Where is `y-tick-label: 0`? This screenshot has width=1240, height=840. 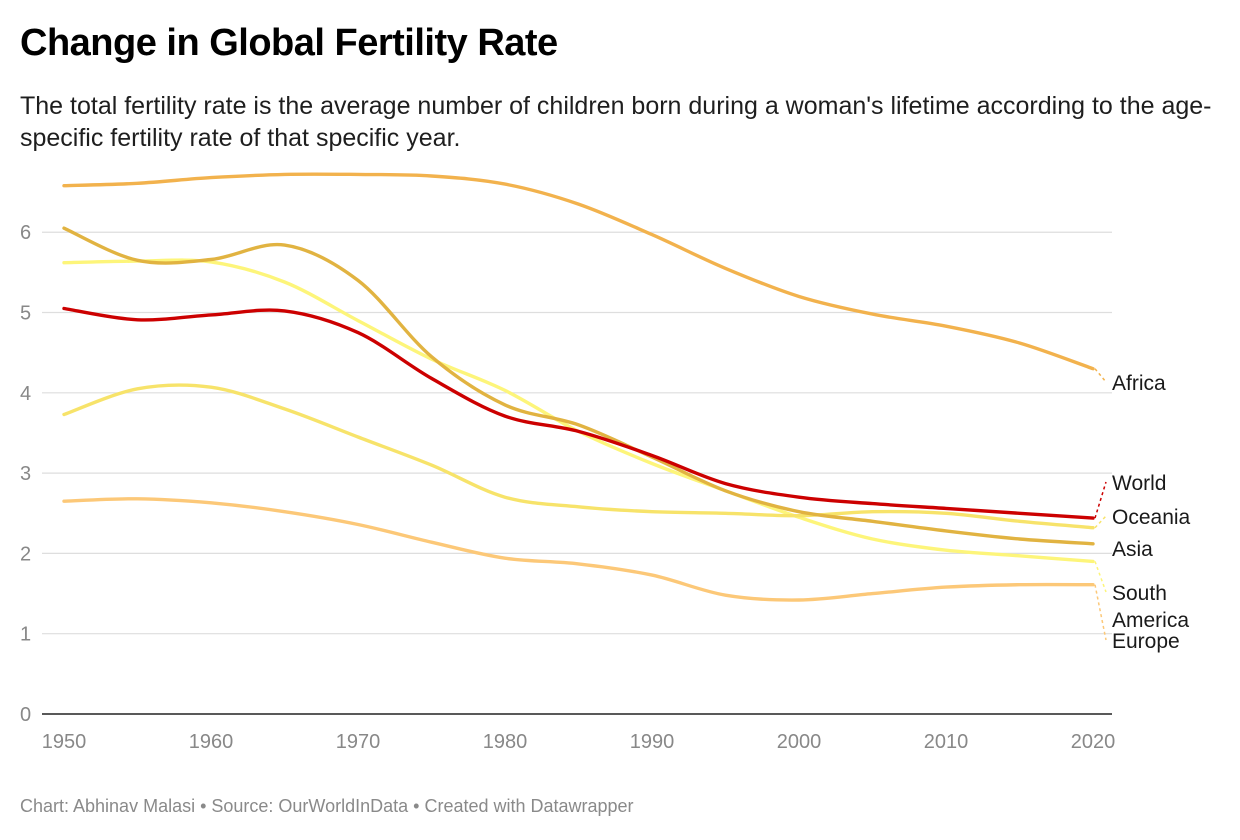 y-tick-label: 0 is located at coordinates (25, 715).